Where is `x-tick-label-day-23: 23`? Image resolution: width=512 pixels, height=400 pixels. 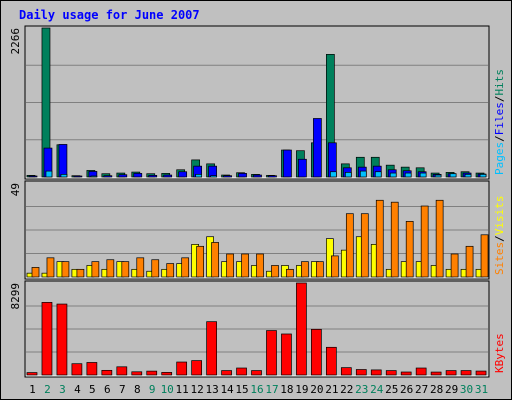
x-tick-label-day-23: 23 is located at coordinates (361, 389).